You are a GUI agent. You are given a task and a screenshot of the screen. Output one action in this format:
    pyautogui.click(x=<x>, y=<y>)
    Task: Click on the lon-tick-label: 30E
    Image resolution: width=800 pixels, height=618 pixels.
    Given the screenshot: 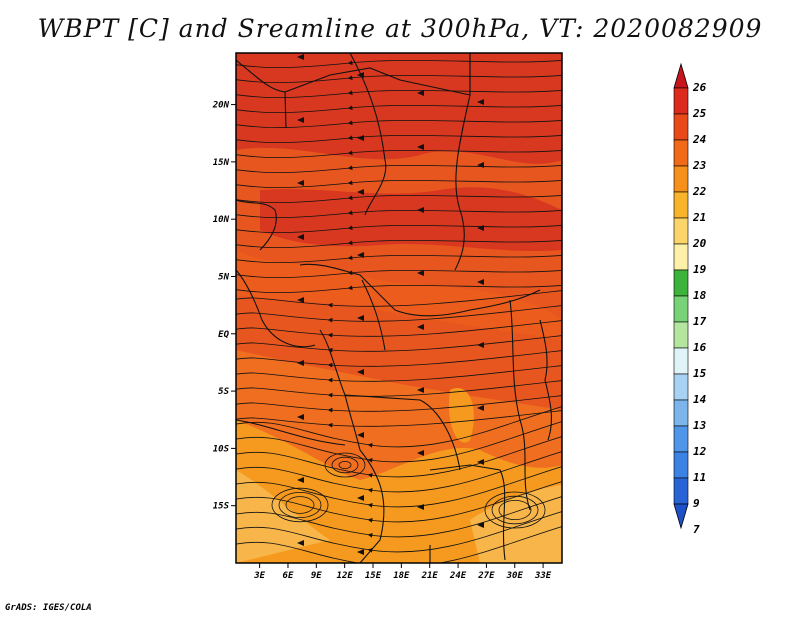 What is the action you would take?
    pyautogui.click(x=515, y=576)
    